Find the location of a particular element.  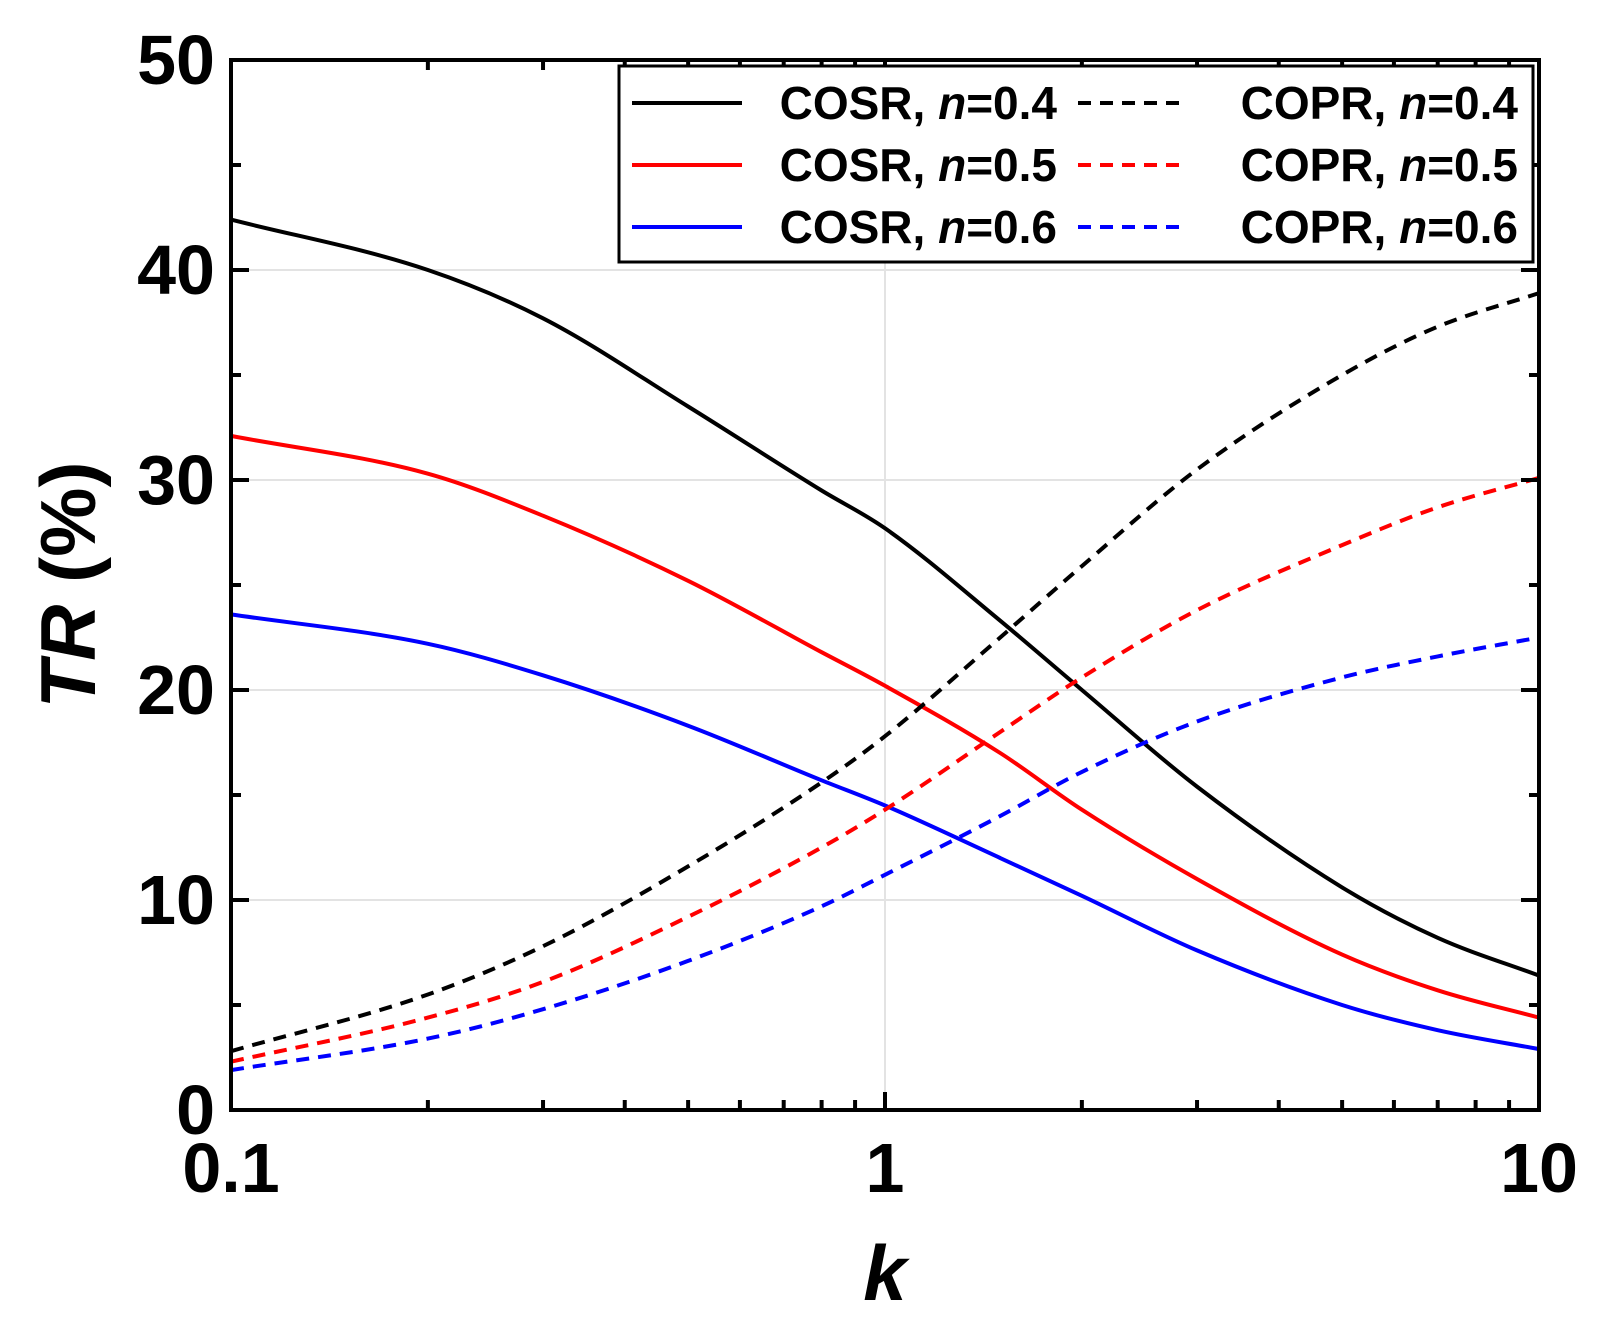

legend-entry-label: COPR, n=0.6 is located at coordinates (1379, 227).